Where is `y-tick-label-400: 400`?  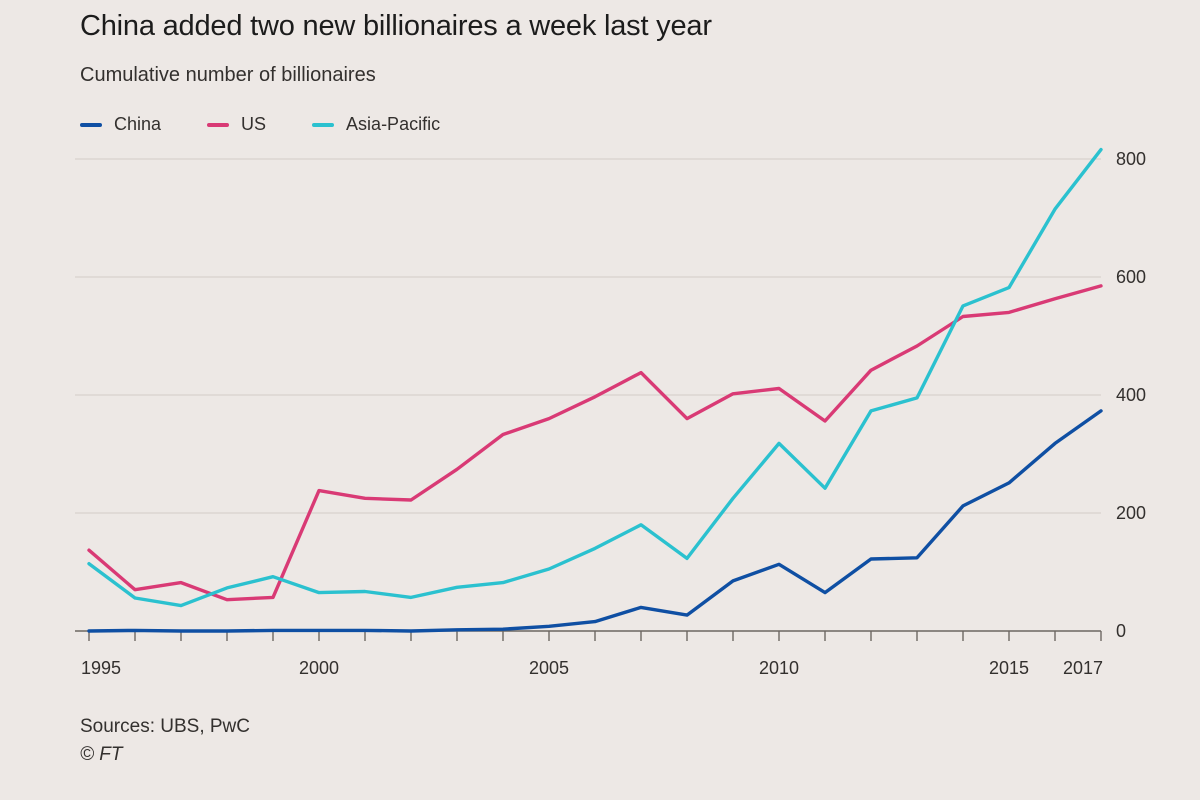 y-tick-label-400: 400 is located at coordinates (1131, 395).